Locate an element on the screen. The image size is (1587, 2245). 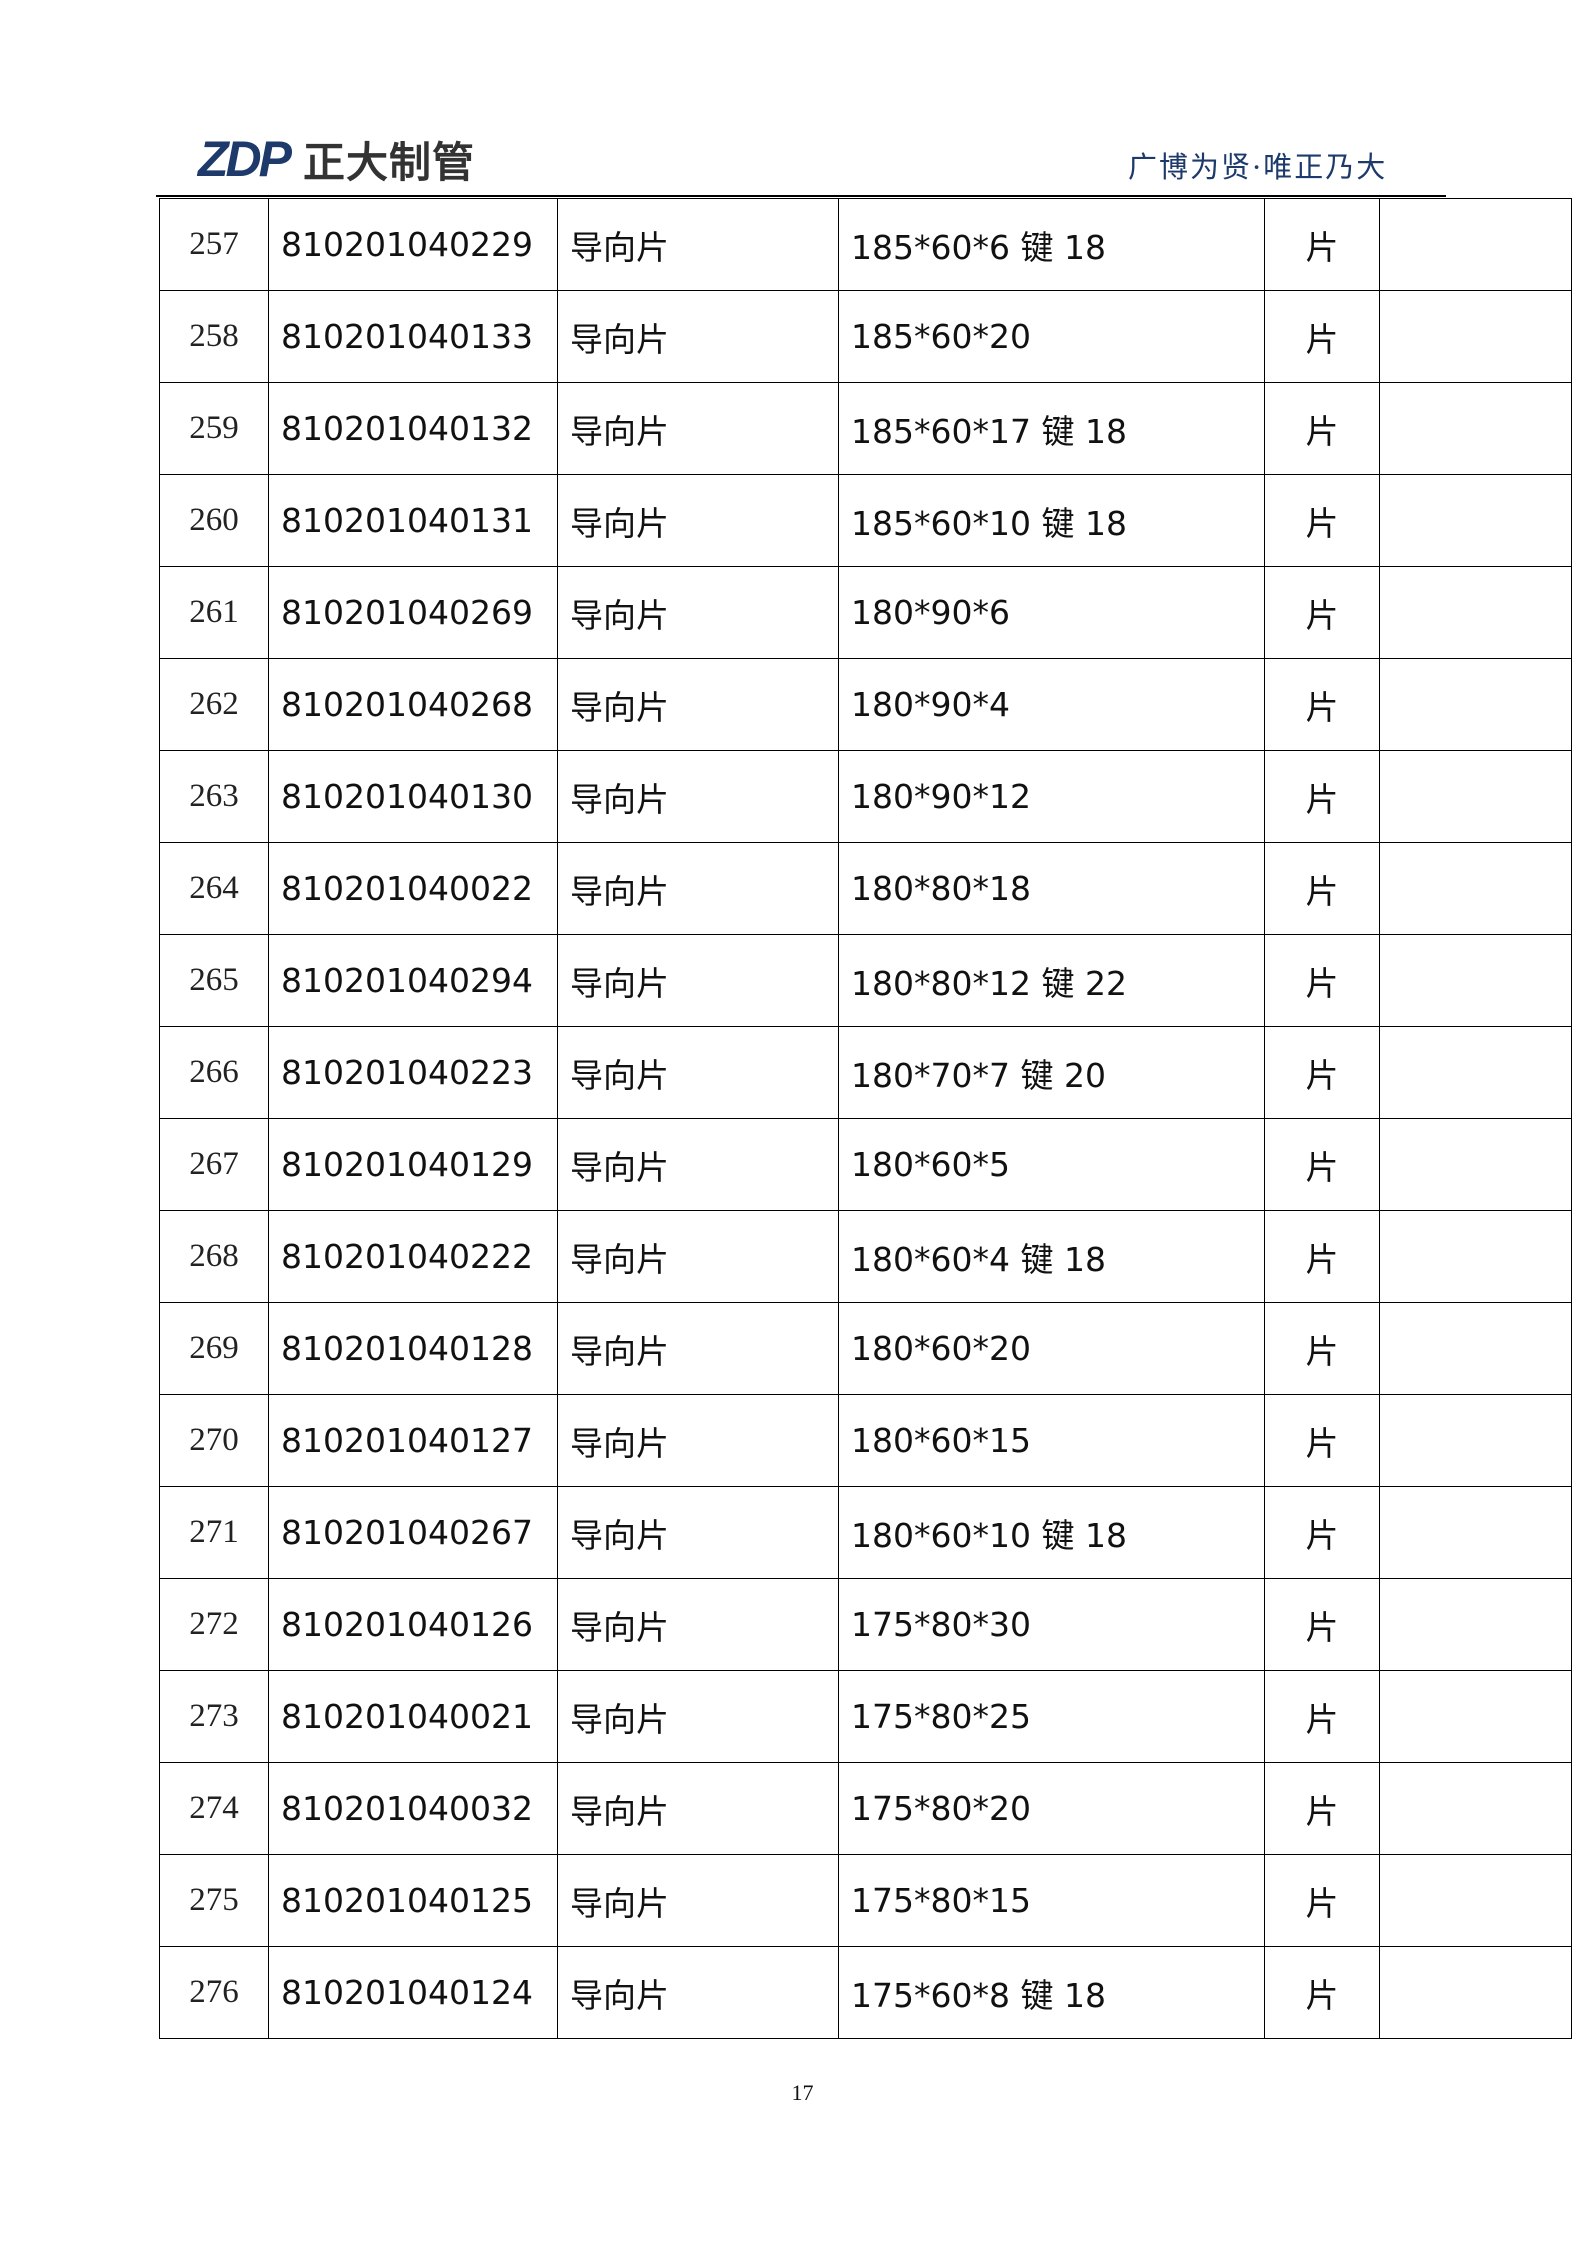
cell-code: 810201040128 is located at coordinates (413, 1348).